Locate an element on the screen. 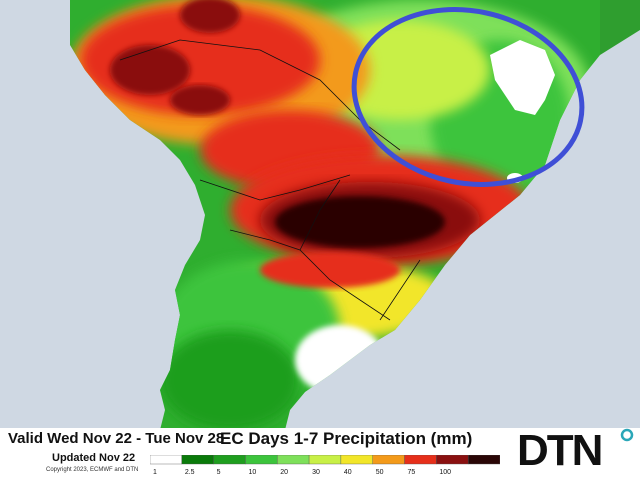  legend-tick-label: 50 is located at coordinates (380, 472).